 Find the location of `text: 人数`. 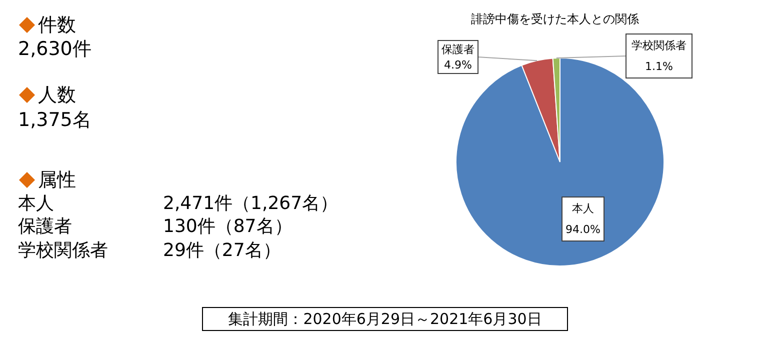

text: 人数 is located at coordinates (57, 95).